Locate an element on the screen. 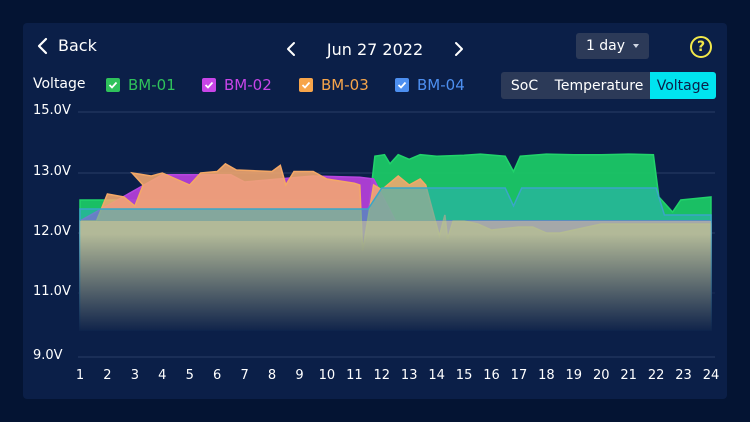  x-axis-label: 20 is located at coordinates (601, 375).